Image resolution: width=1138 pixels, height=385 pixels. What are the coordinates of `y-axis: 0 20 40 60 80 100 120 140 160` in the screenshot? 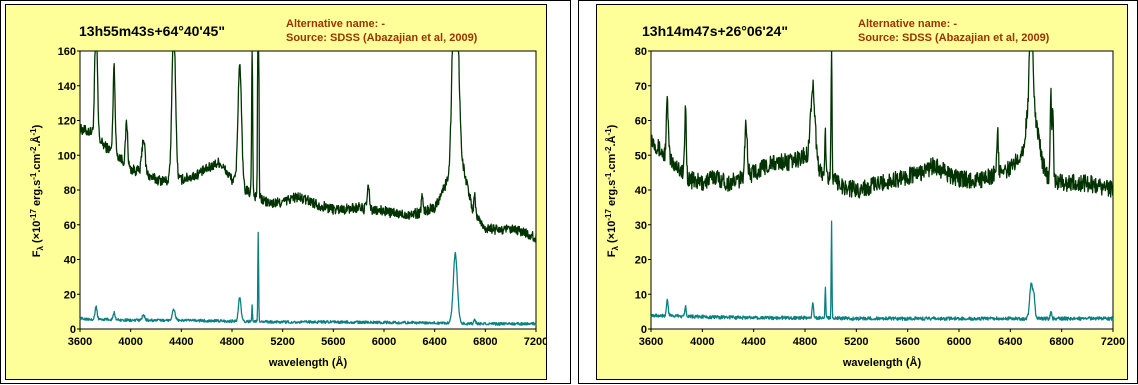 It's located at (69, 191).